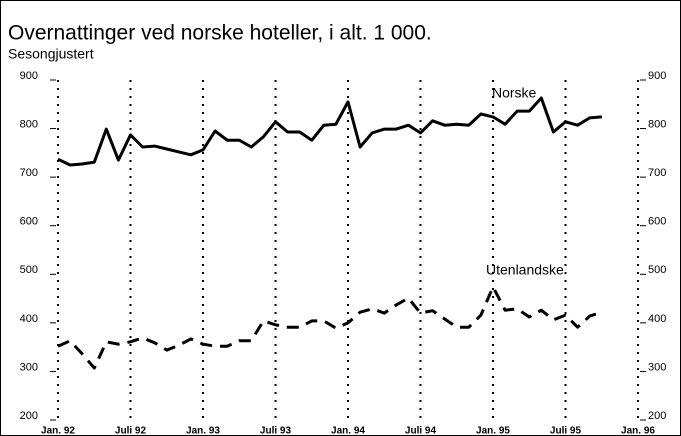  What do you see at coordinates (657, 319) in the screenshot?
I see `y2-tick-label: 400` at bounding box center [657, 319].